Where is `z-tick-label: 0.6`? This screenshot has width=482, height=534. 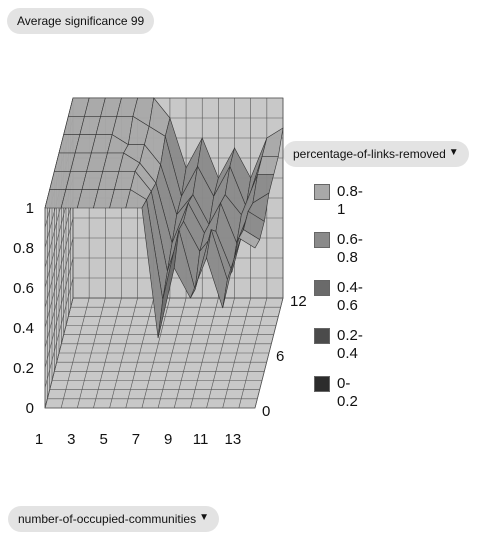
z-tick-label: 0.6 is located at coordinates (23, 288).